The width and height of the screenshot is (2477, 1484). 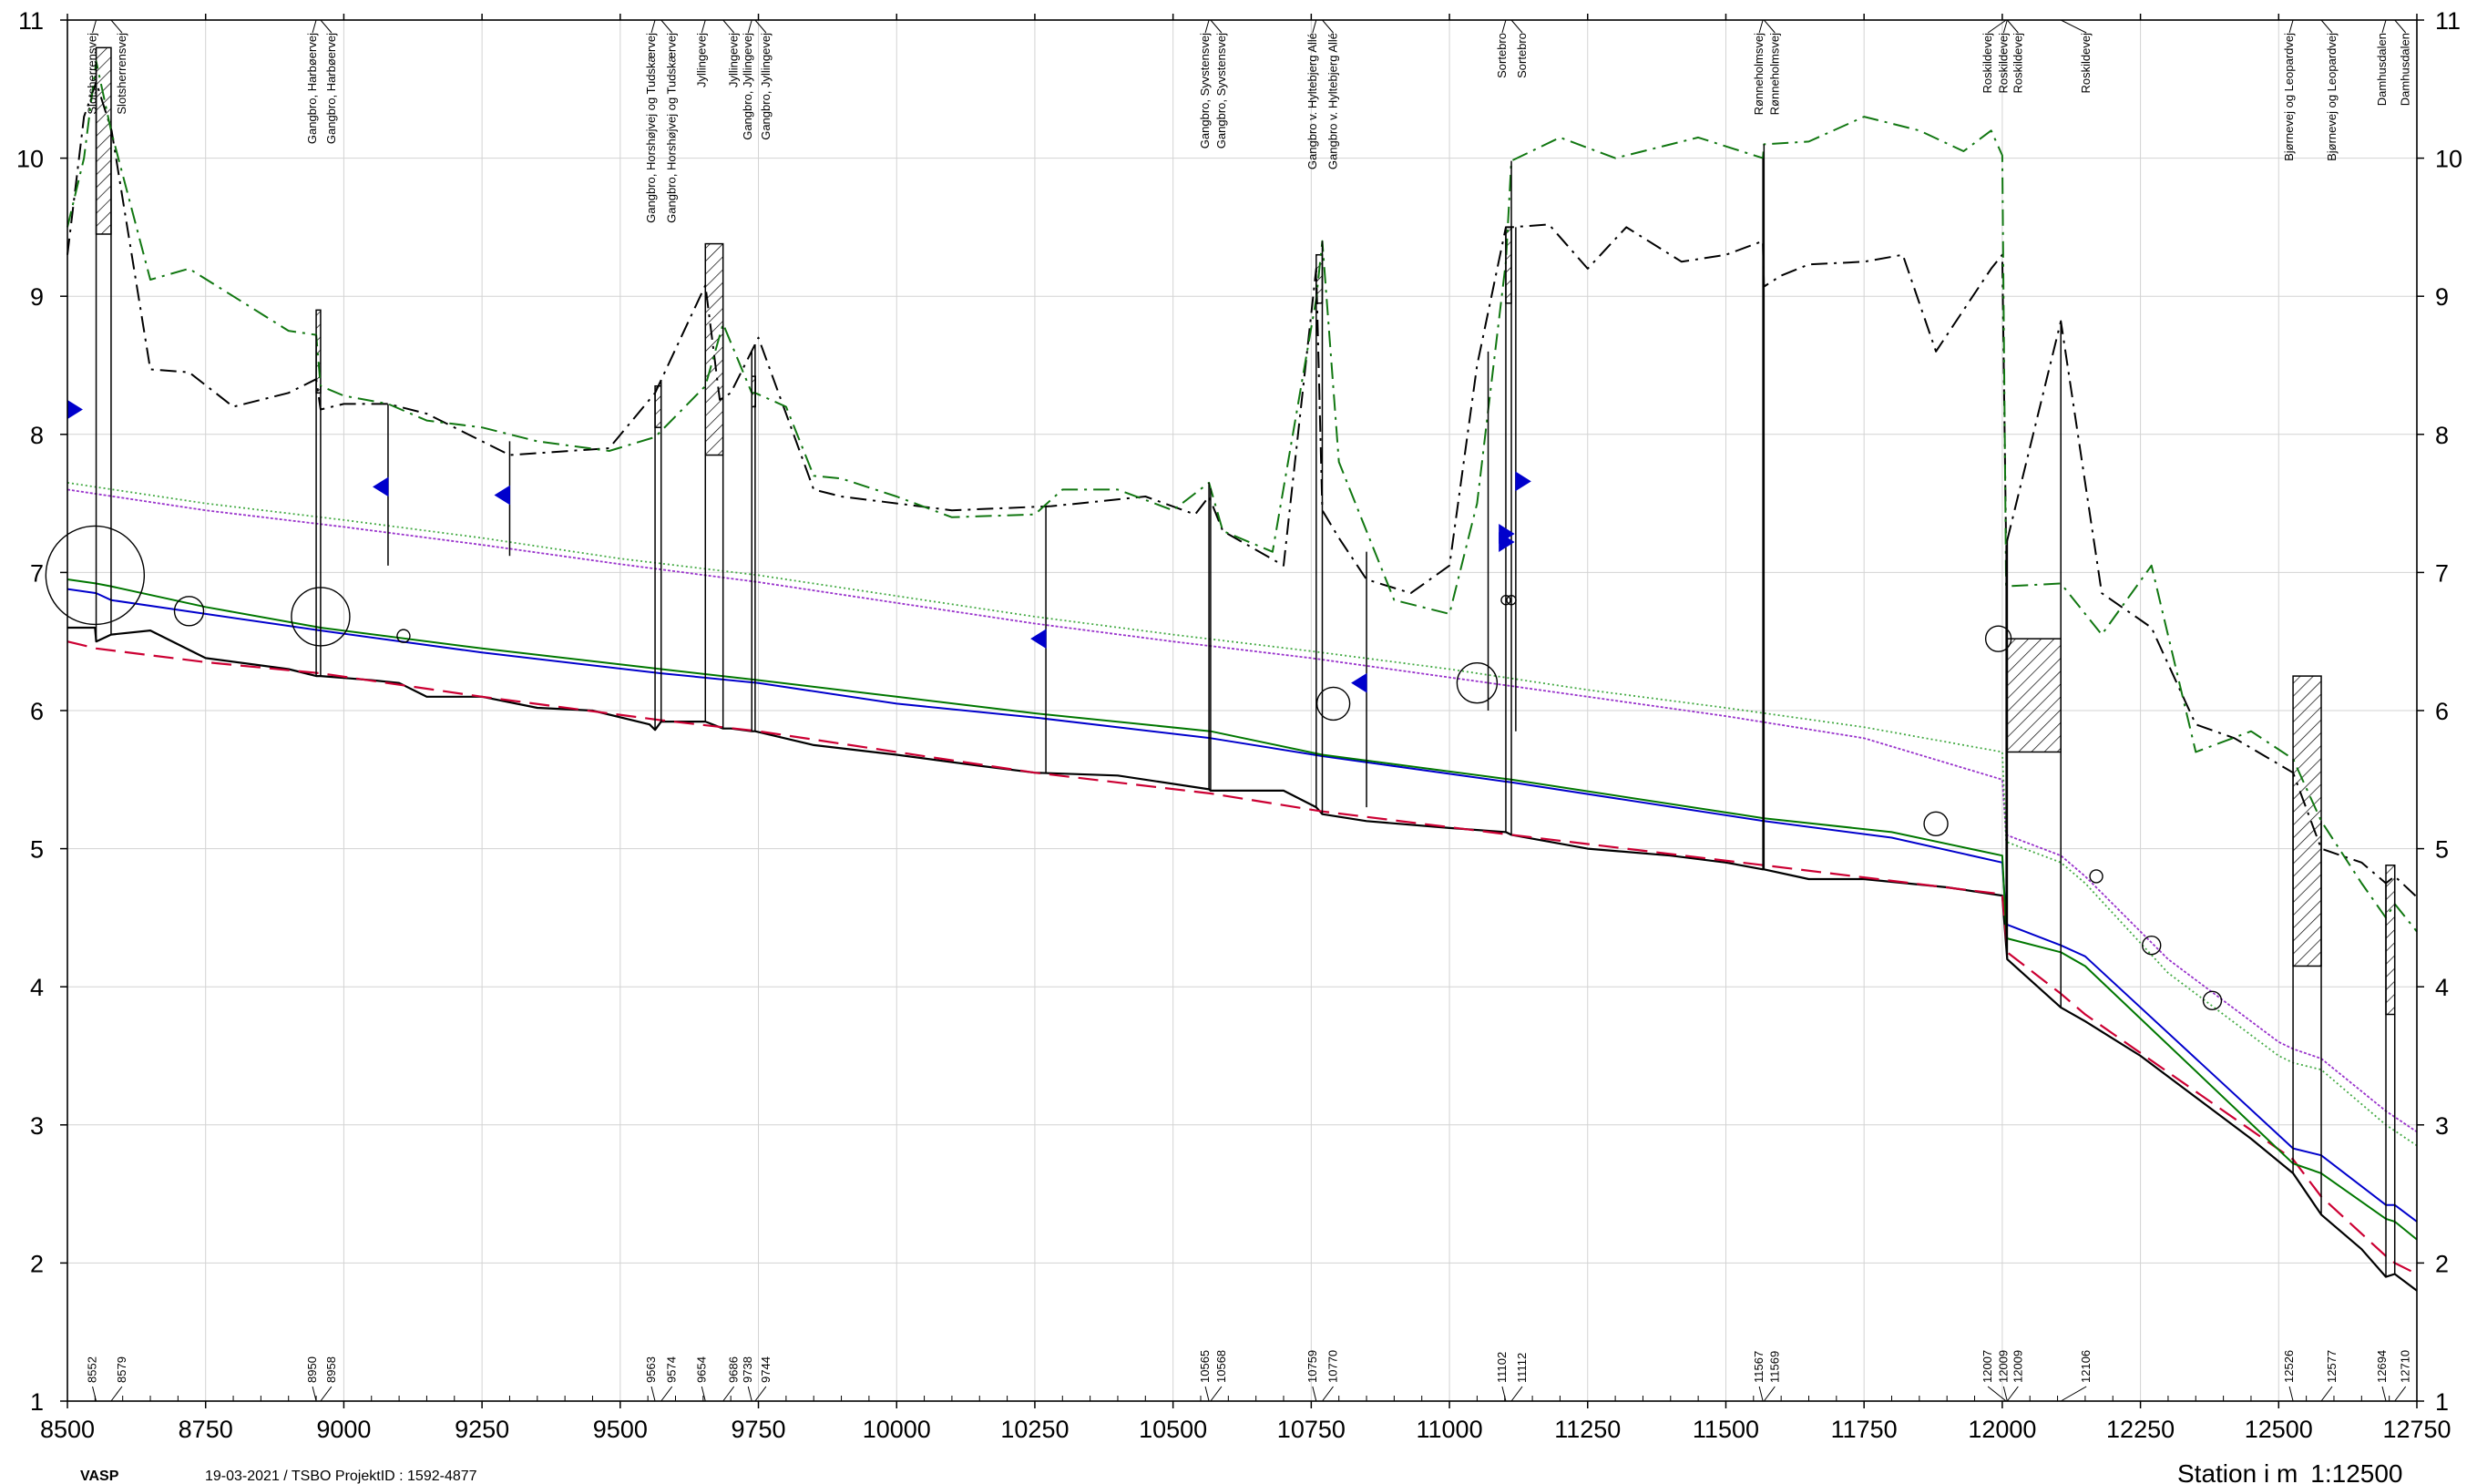 I want to click on y-tick-label-left: 8, so click(x=37, y=435).